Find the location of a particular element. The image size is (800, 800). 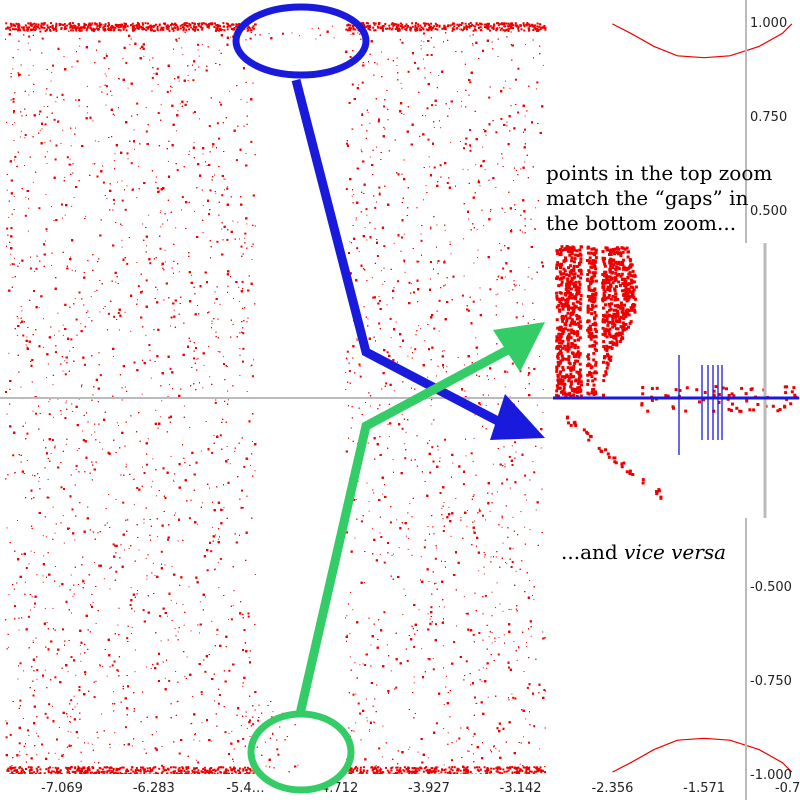

inset-zoom-panel is located at coordinates (676, 380).